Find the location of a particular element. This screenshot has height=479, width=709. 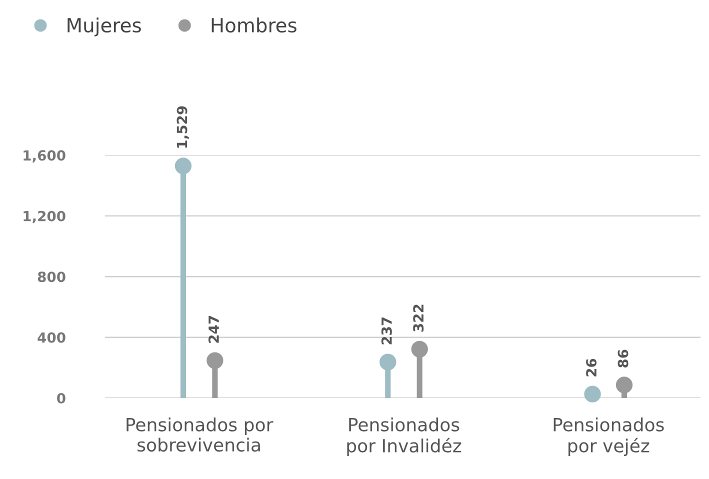

x-tick-label: Pensionados por sobrevivencia is located at coordinates (200, 434).